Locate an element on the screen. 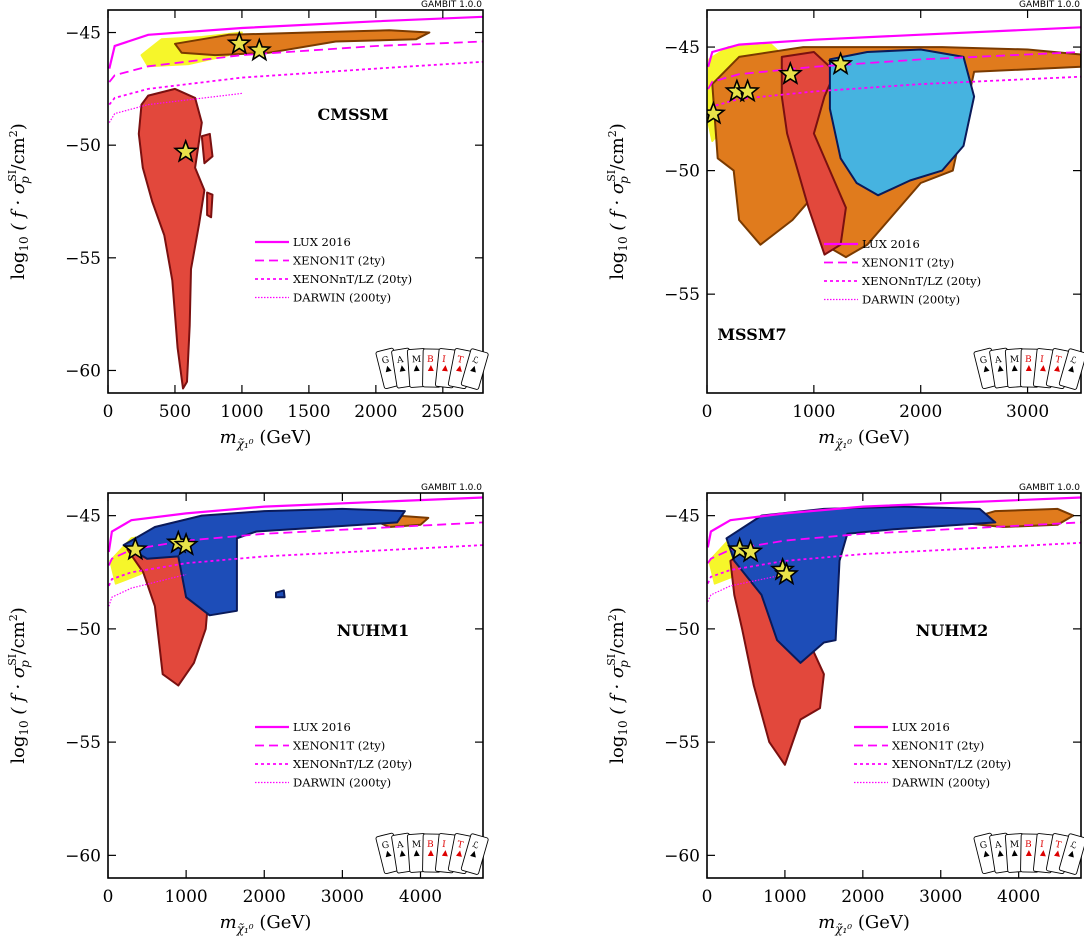 Image resolution: width=1084 pixels, height=946 pixels. x-tick-label: 2500 is located at coordinates (442, 412).